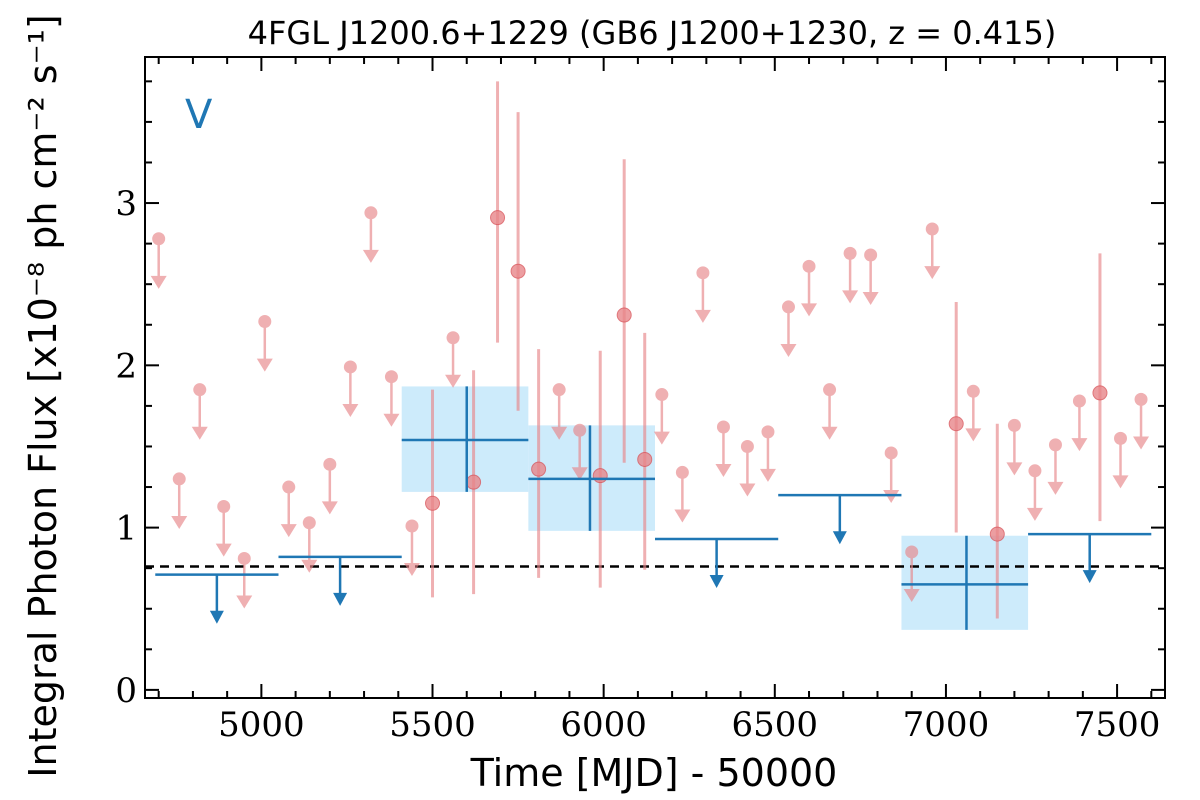 The height and width of the screenshot is (800, 1200). Describe the element at coordinates (126, 529) in the screenshot. I see `y-tick-label: 1` at that location.